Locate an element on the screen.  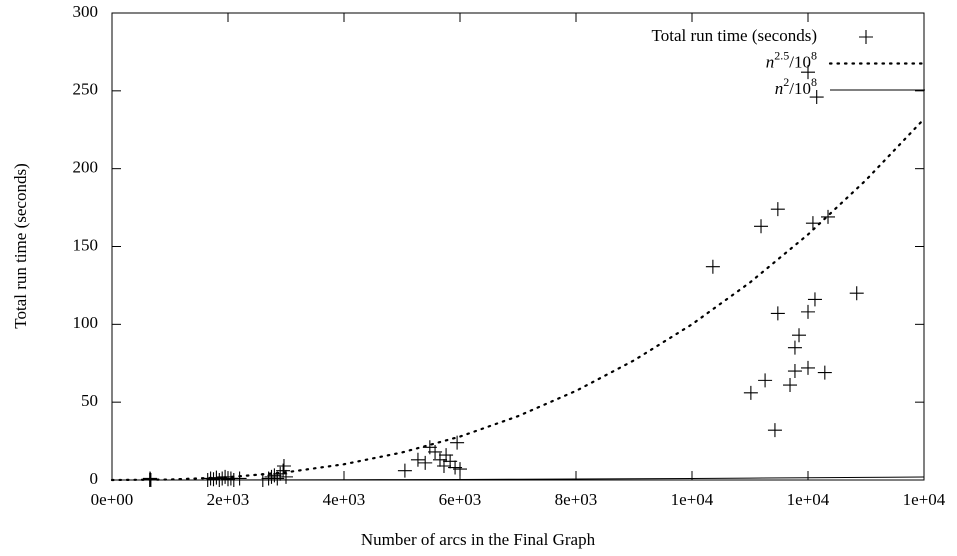
y-axis-label: Total run time (seconds) is located at coordinates (20, 245).